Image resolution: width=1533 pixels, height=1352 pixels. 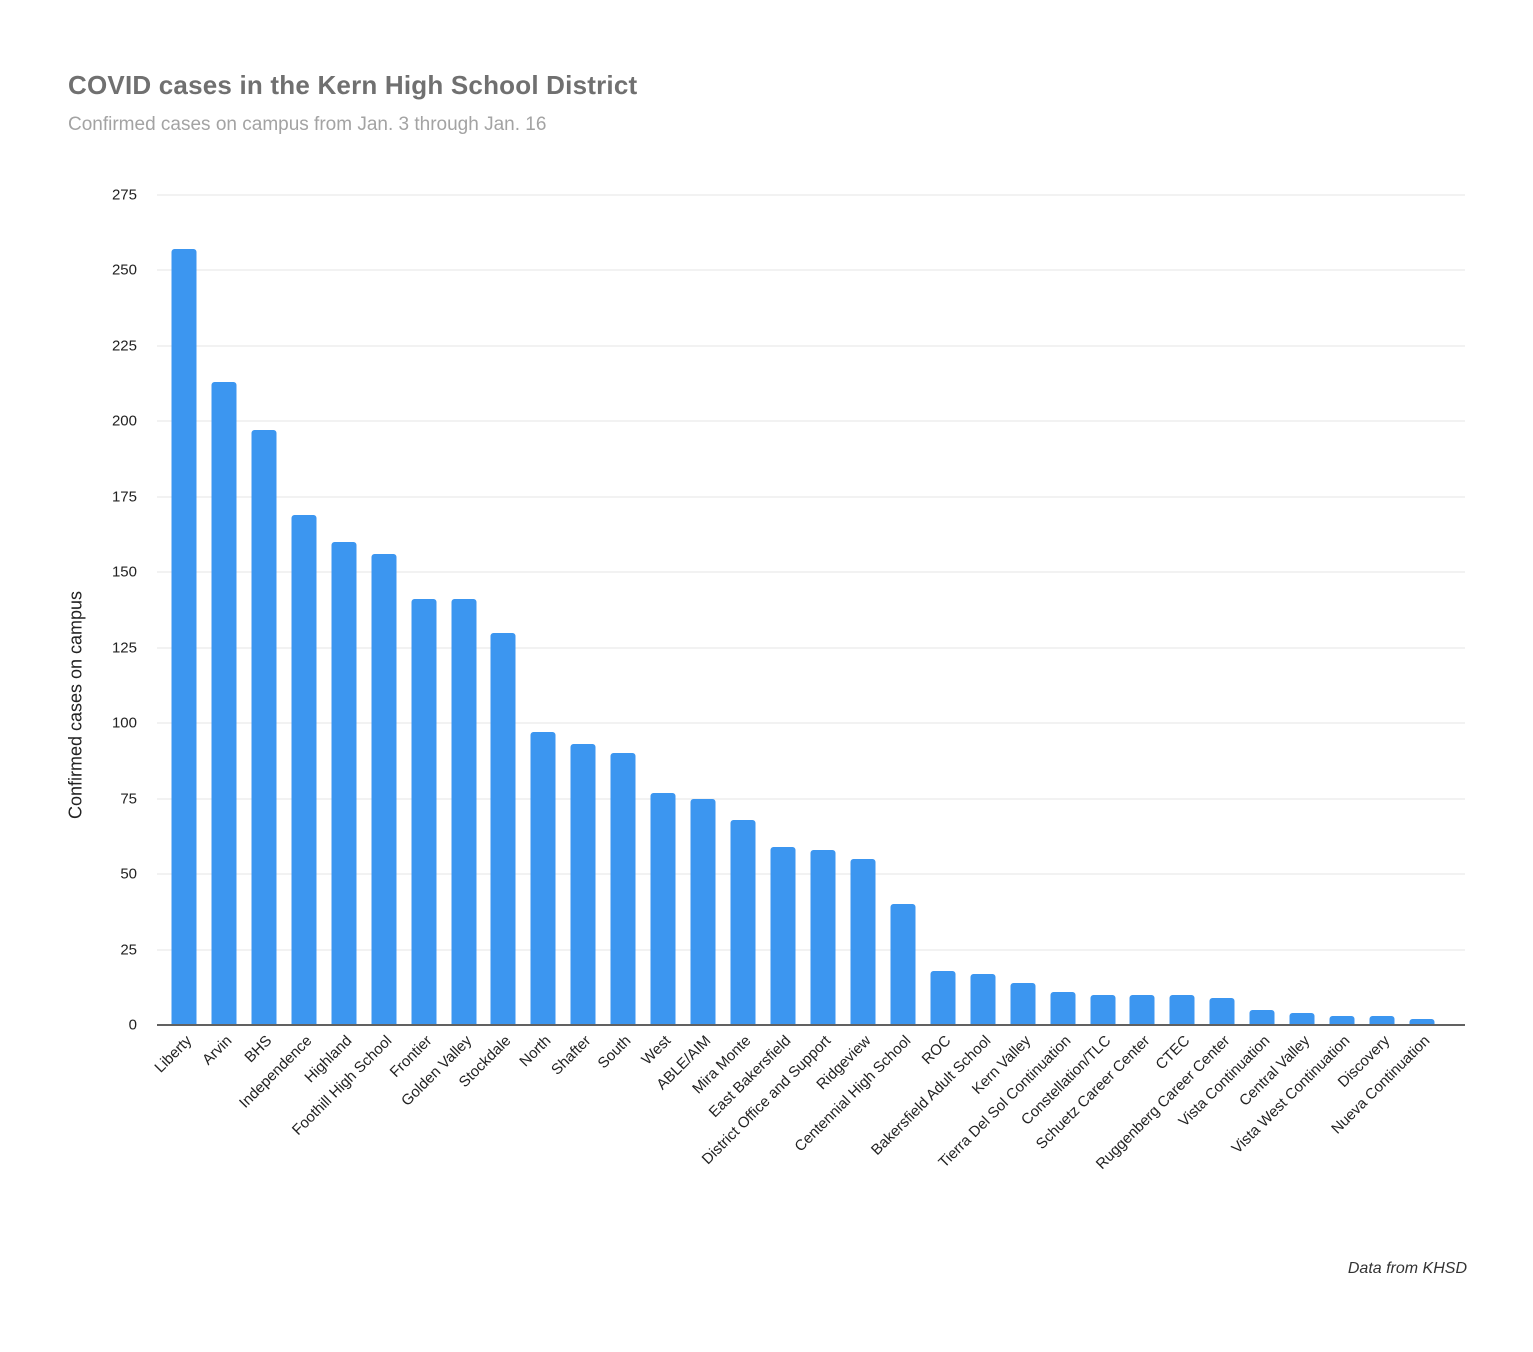 I want to click on y-tick-label: 200, so click(x=124, y=421).